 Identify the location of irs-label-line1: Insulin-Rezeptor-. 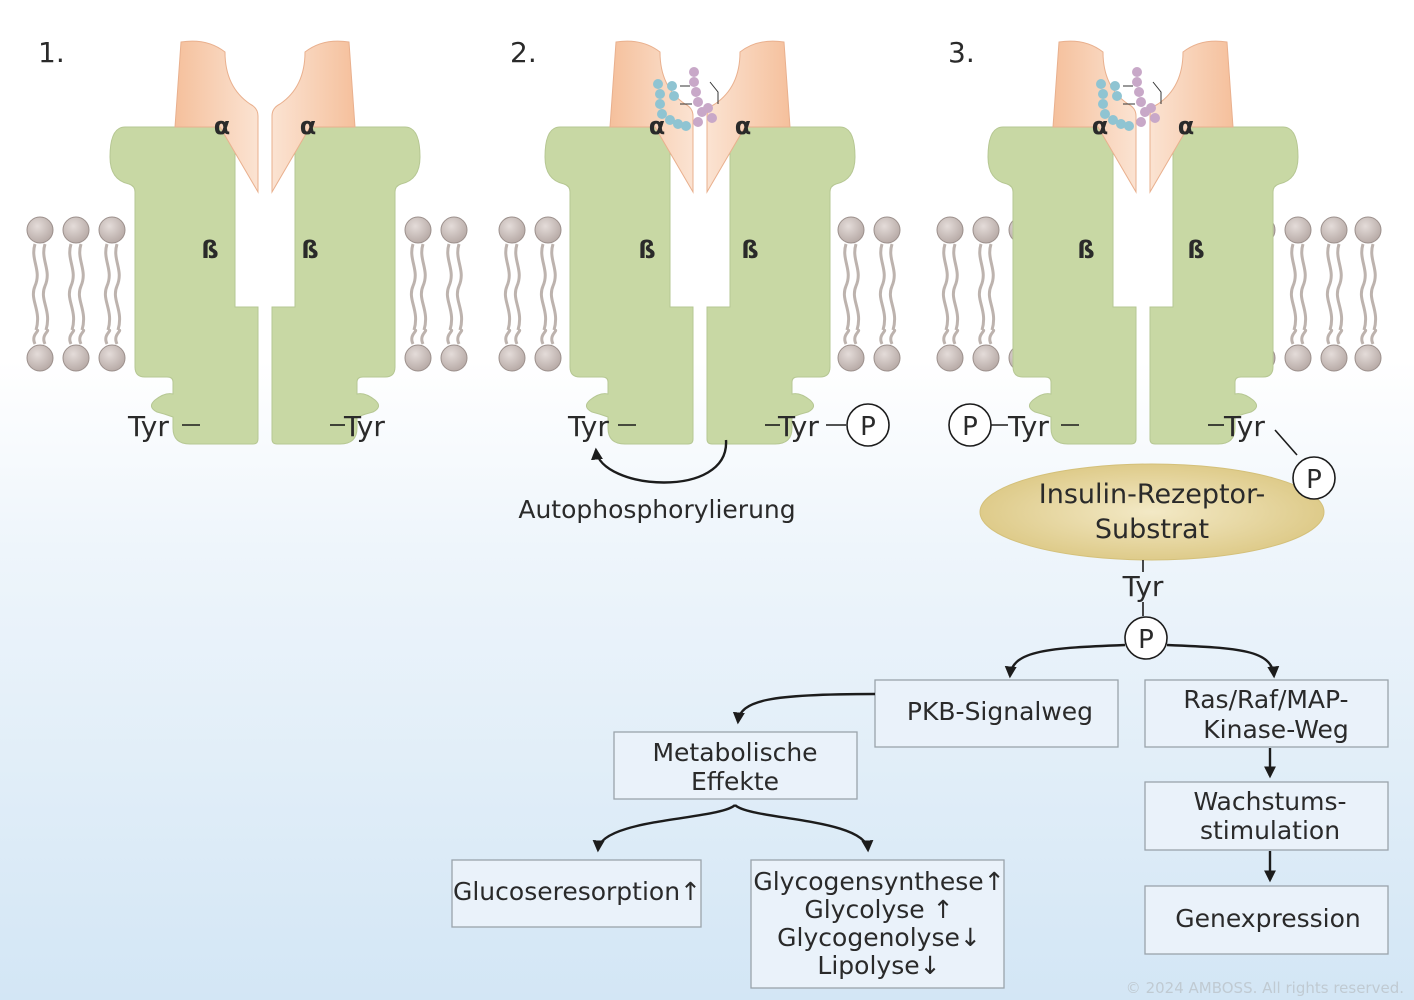
(1152, 494).